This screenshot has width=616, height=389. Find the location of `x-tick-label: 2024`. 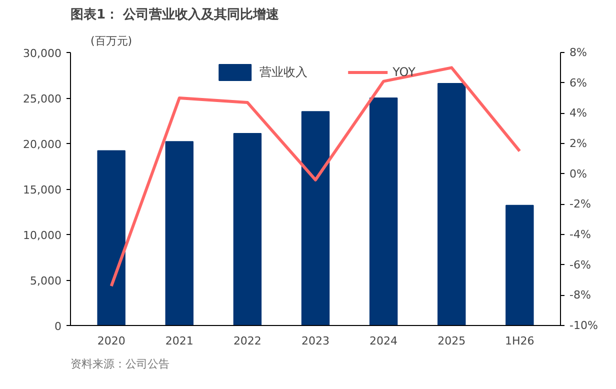

x-tick-label: 2024 is located at coordinates (384, 341).